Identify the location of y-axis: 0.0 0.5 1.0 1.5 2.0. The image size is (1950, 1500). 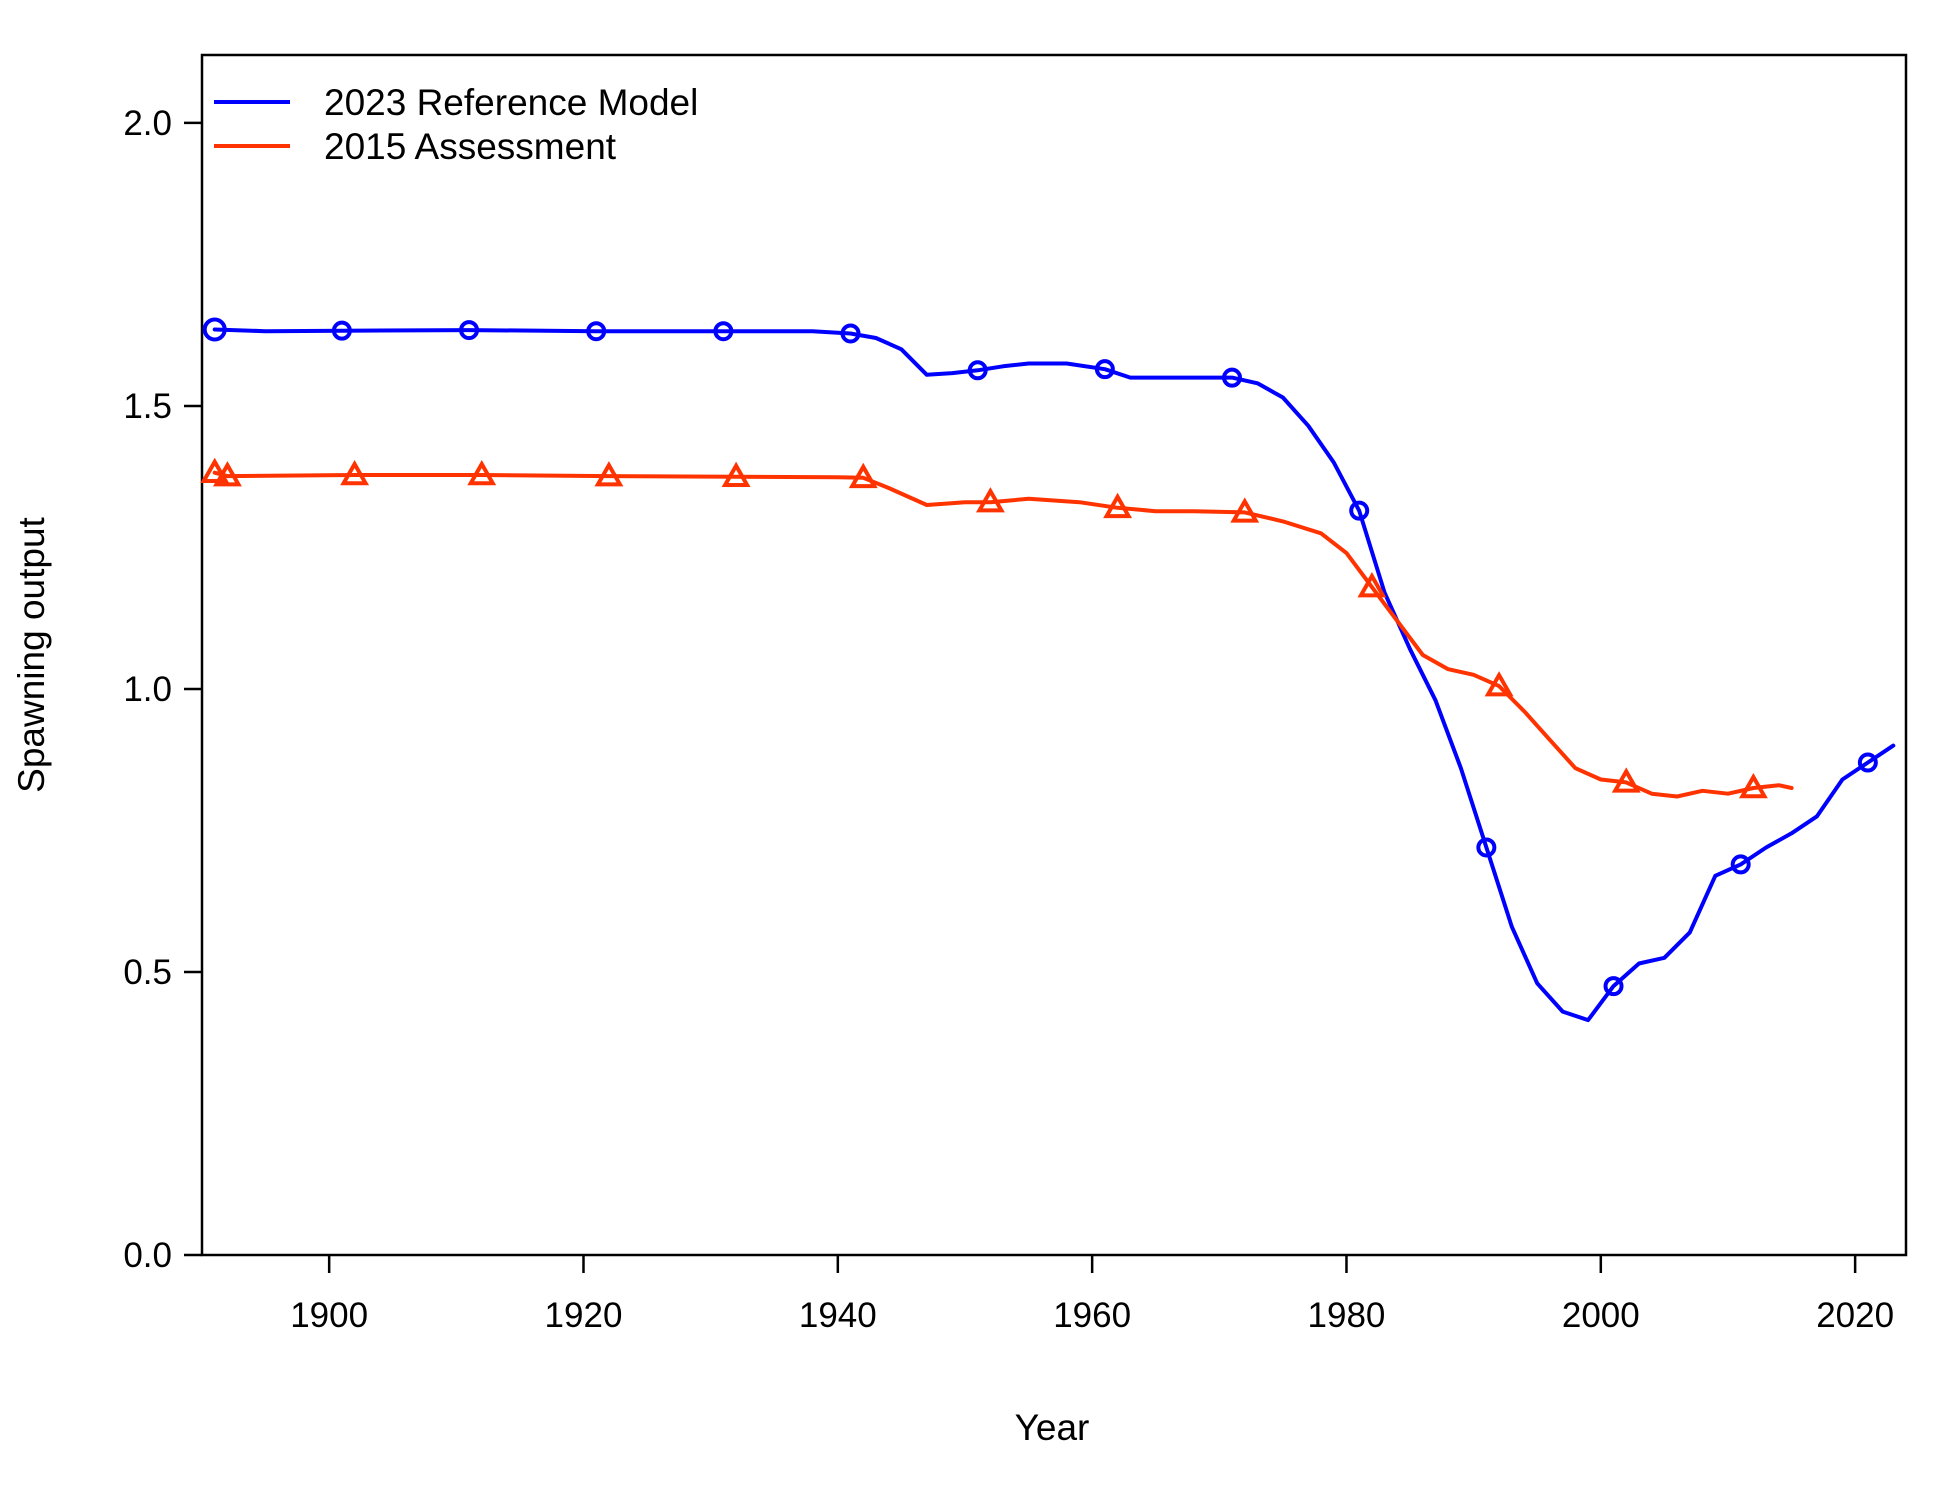
(162, 689).